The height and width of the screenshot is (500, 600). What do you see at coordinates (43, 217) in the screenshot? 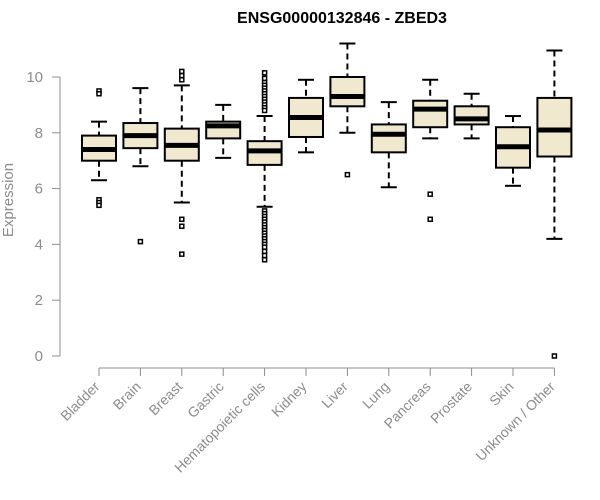
I see `y-axis: 0 2 4 6 8 10` at bounding box center [43, 217].